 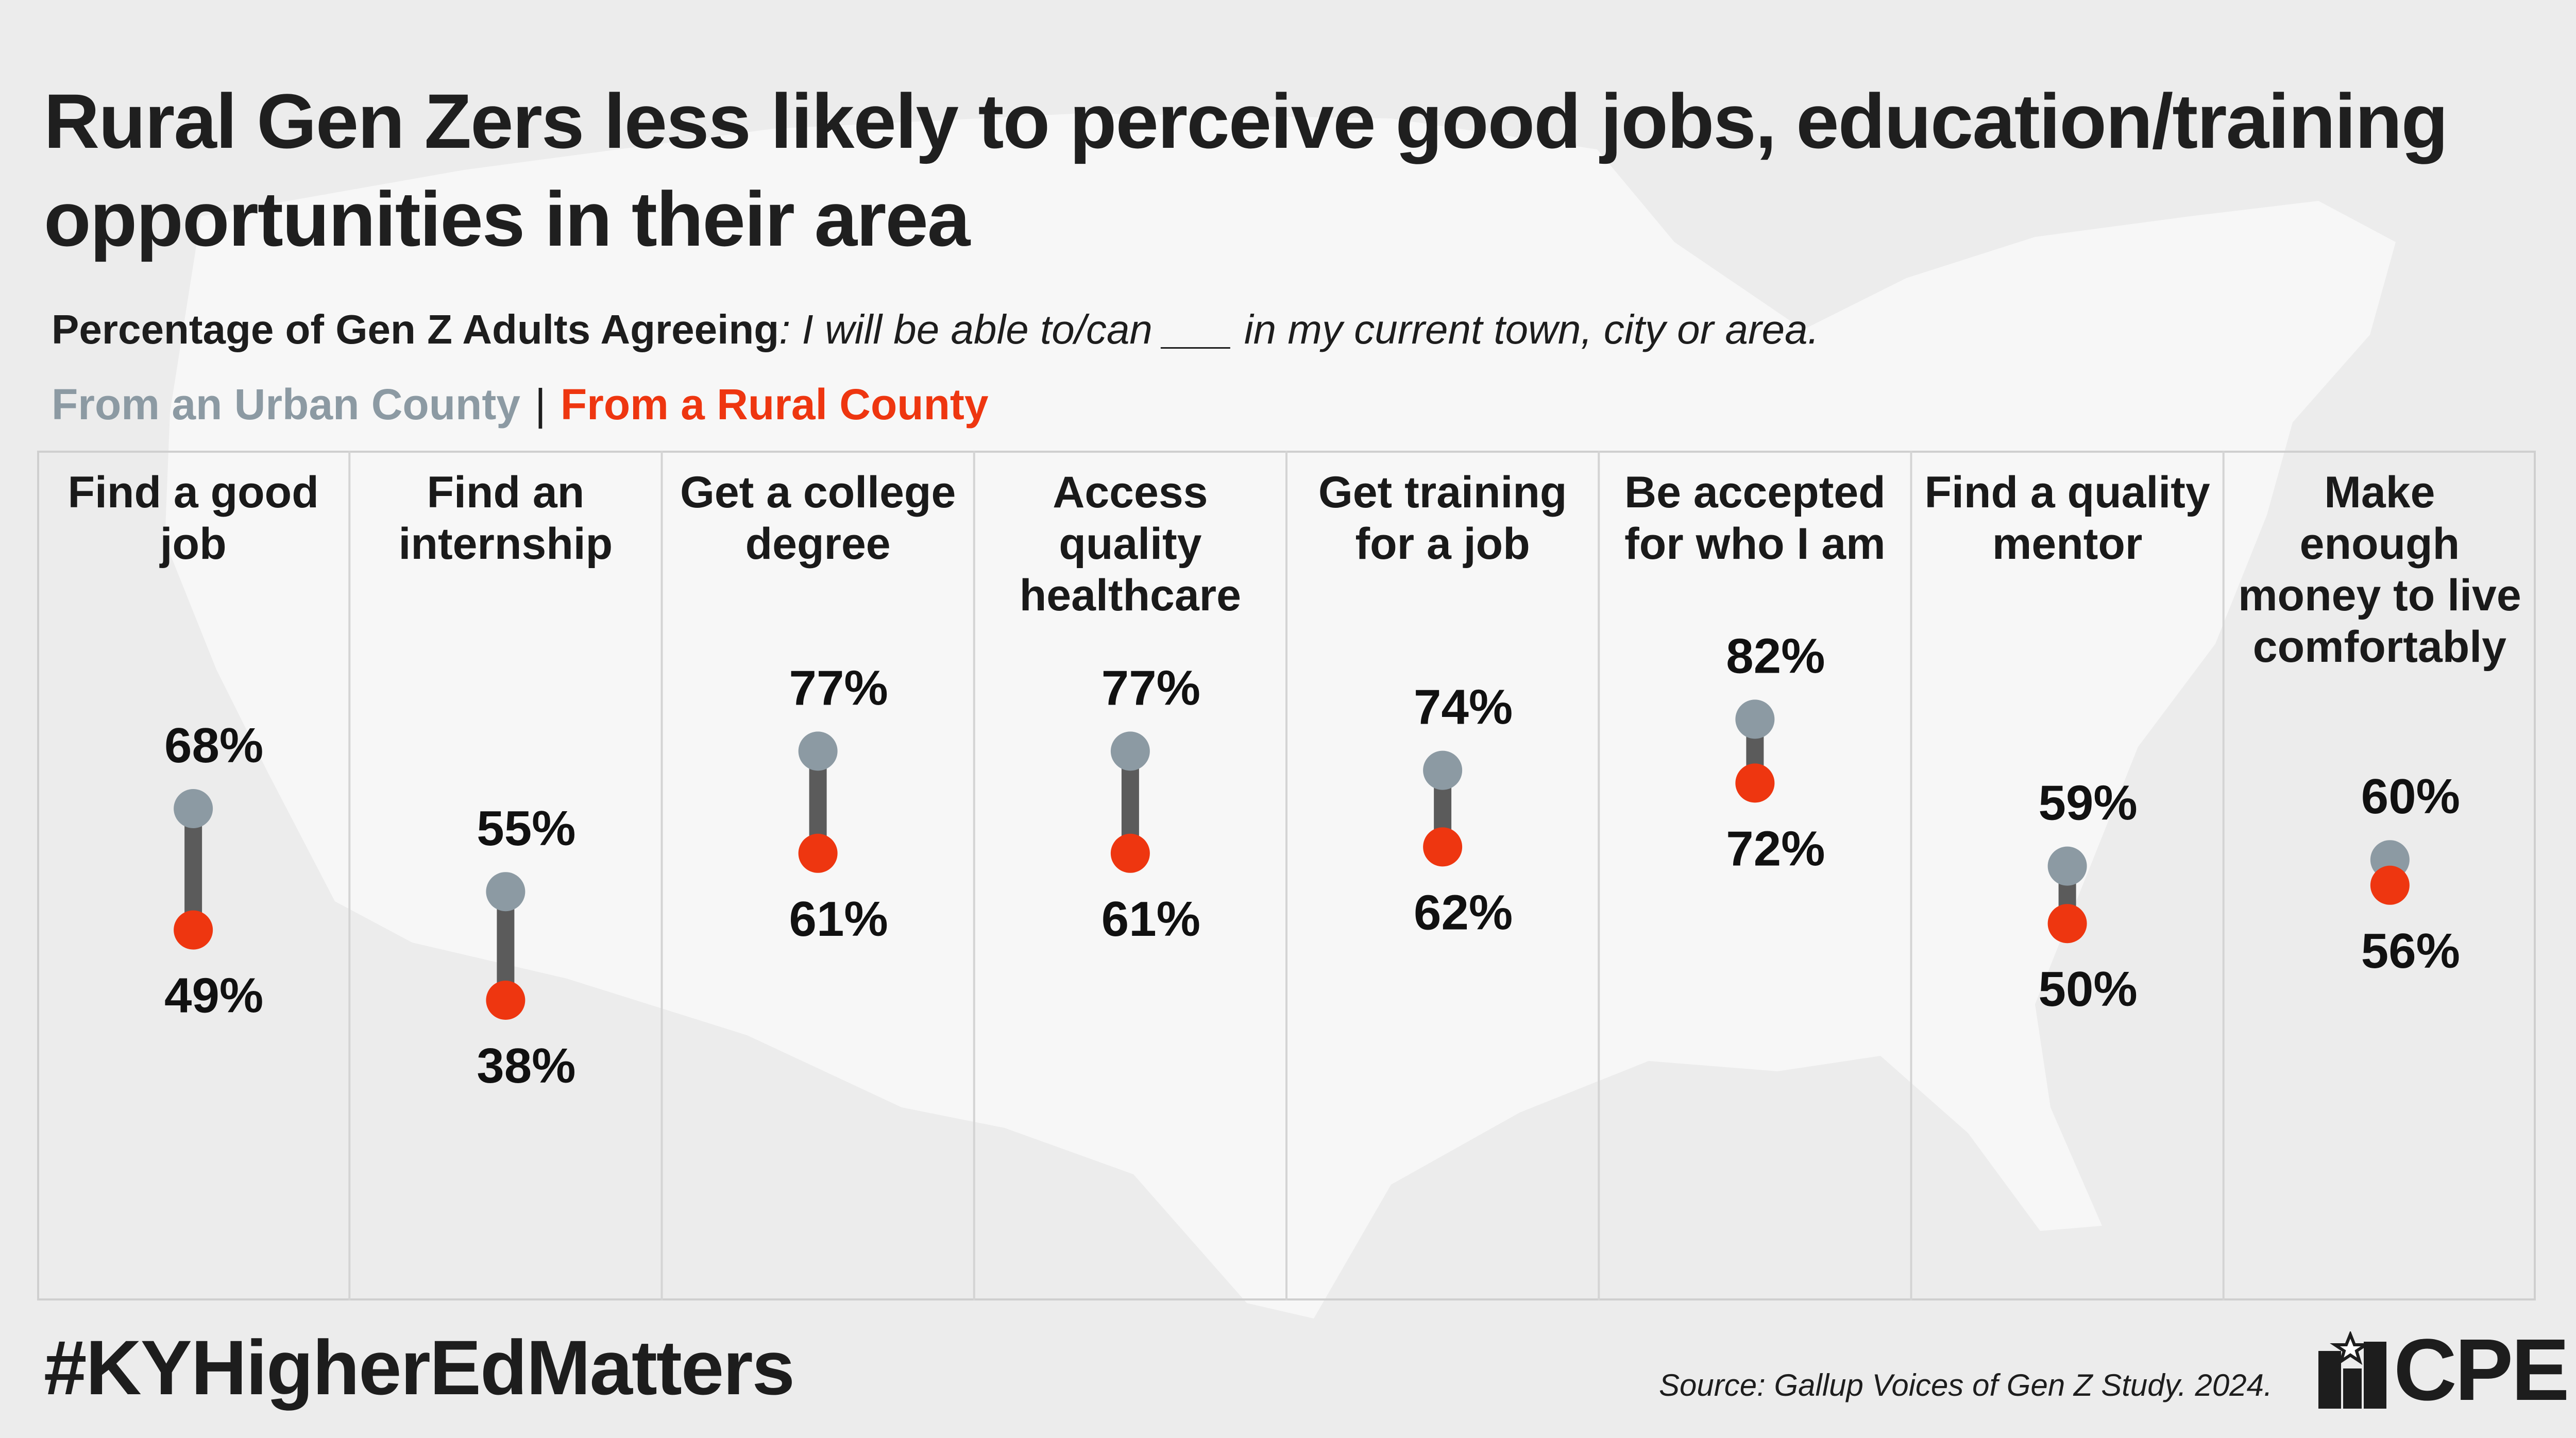 What do you see at coordinates (2352, 1370) in the screenshot?
I see `cpe-logo-icon` at bounding box center [2352, 1370].